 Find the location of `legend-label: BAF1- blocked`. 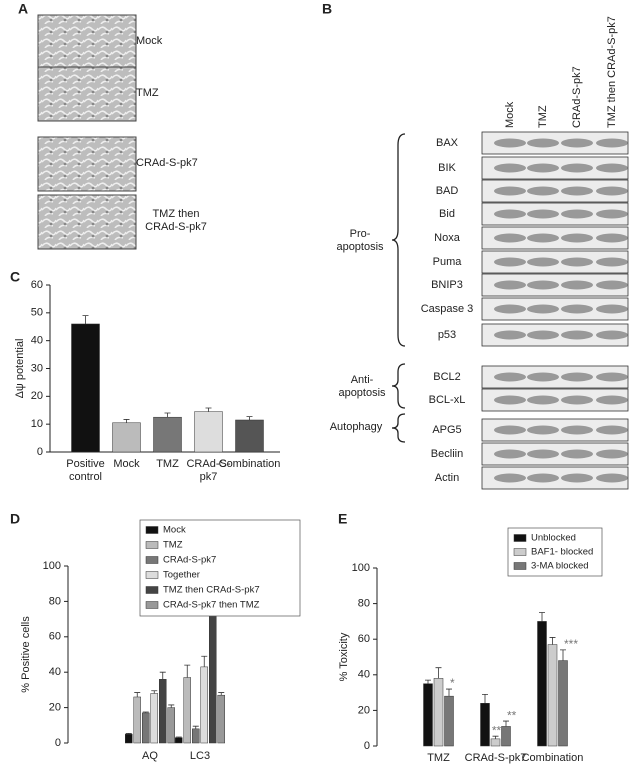

legend-label: BAF1- blocked is located at coordinates (562, 552).